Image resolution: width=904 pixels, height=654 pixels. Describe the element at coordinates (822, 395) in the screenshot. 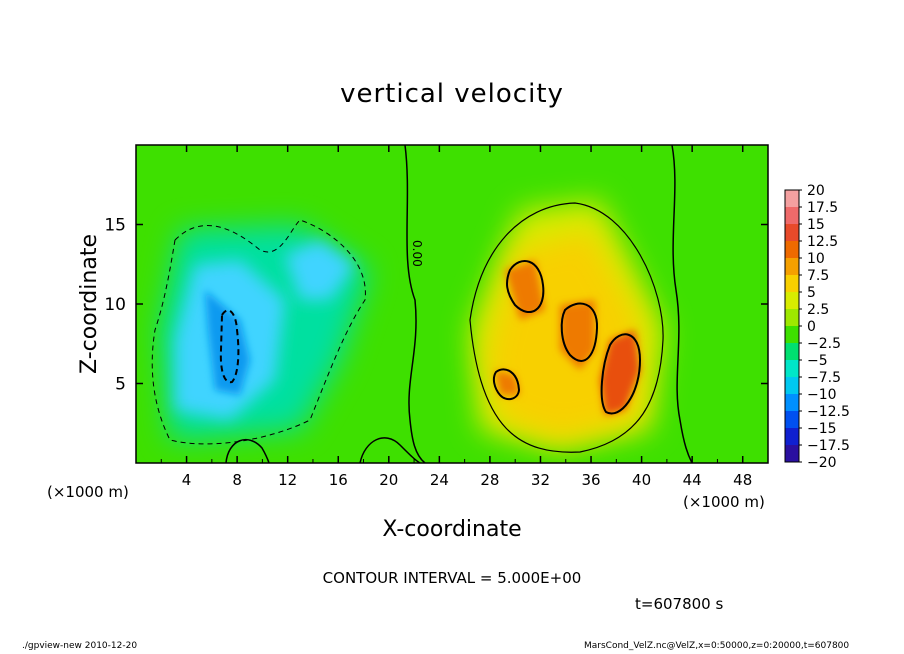

I see `colorbar-label: −10` at that location.